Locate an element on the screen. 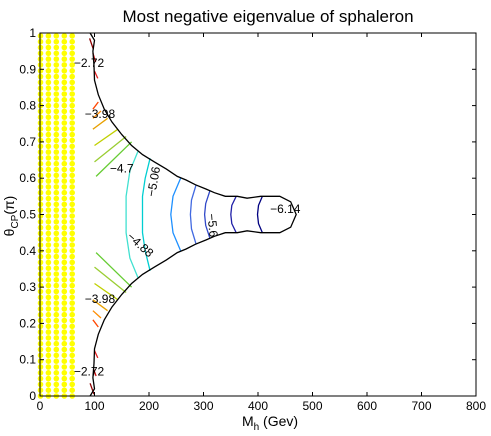  x-axis-label-subscript: h is located at coordinates (257, 427).